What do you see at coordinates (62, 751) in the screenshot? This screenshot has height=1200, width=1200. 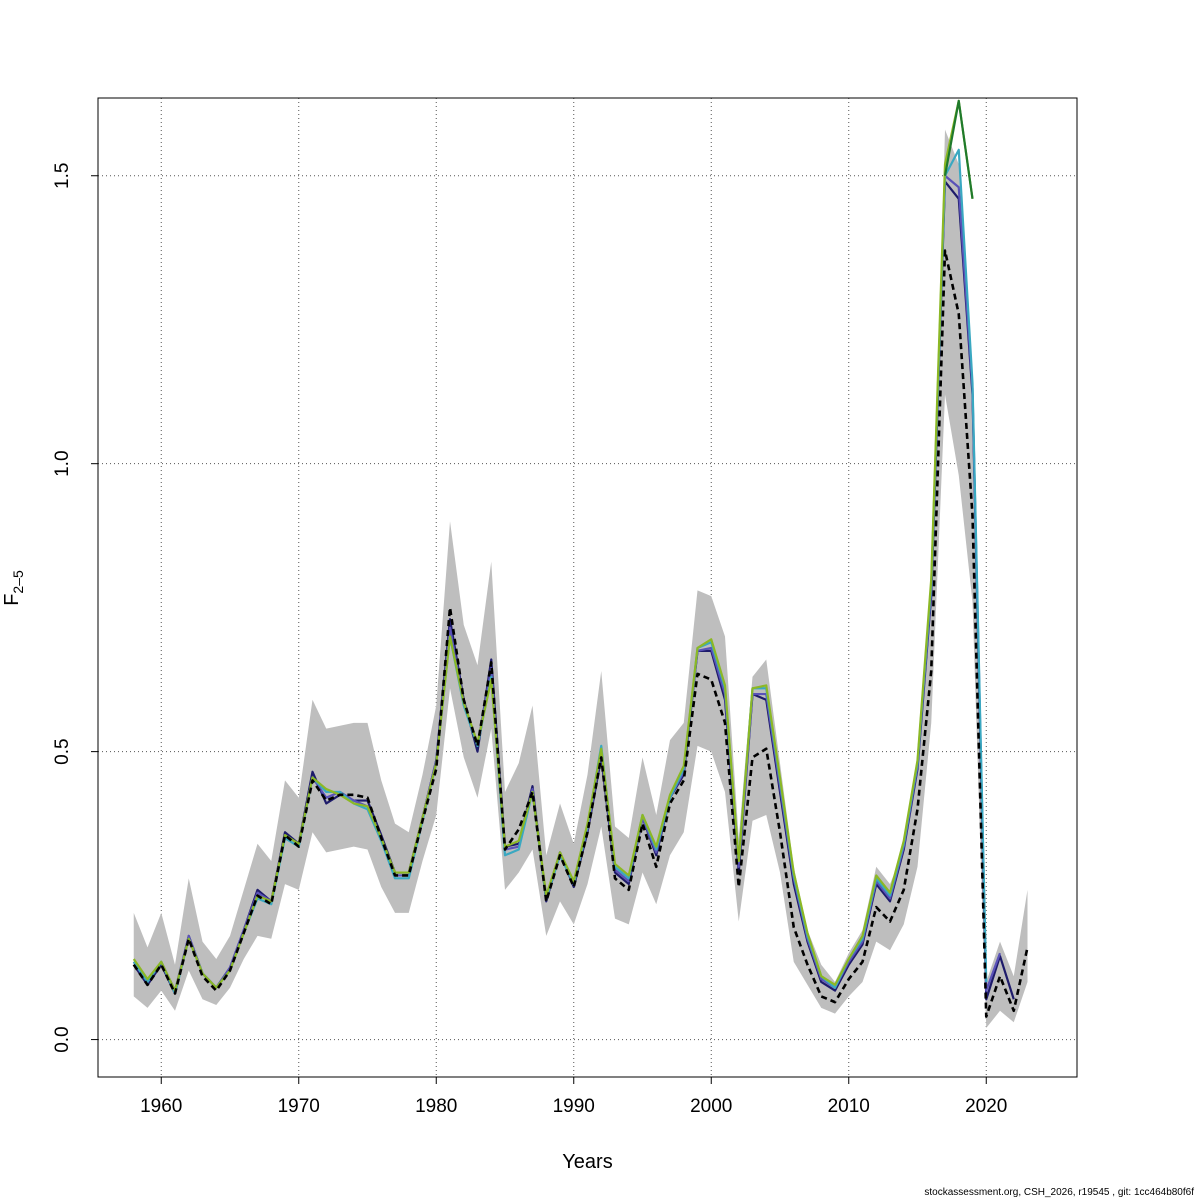 I see `y-tick-label: 0.5` at bounding box center [62, 751].